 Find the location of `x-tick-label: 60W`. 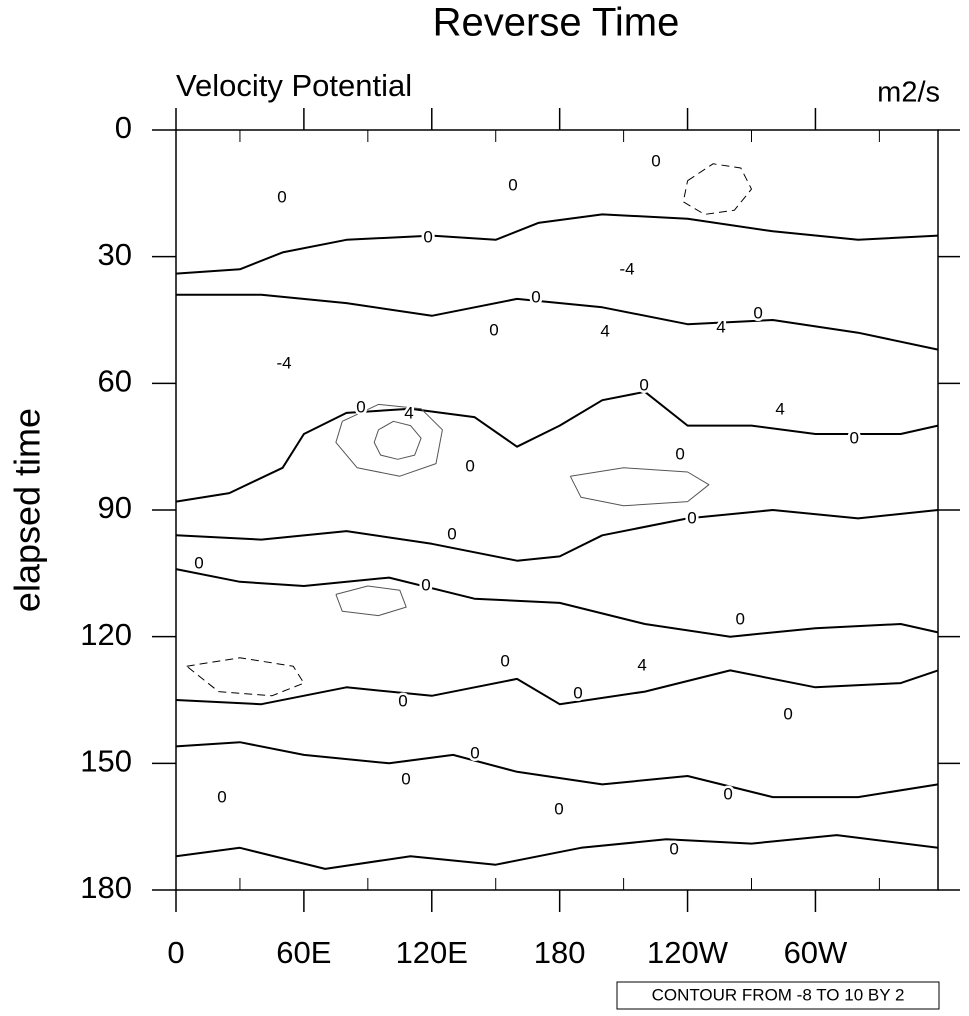

x-tick-label: 60W is located at coordinates (816, 952).